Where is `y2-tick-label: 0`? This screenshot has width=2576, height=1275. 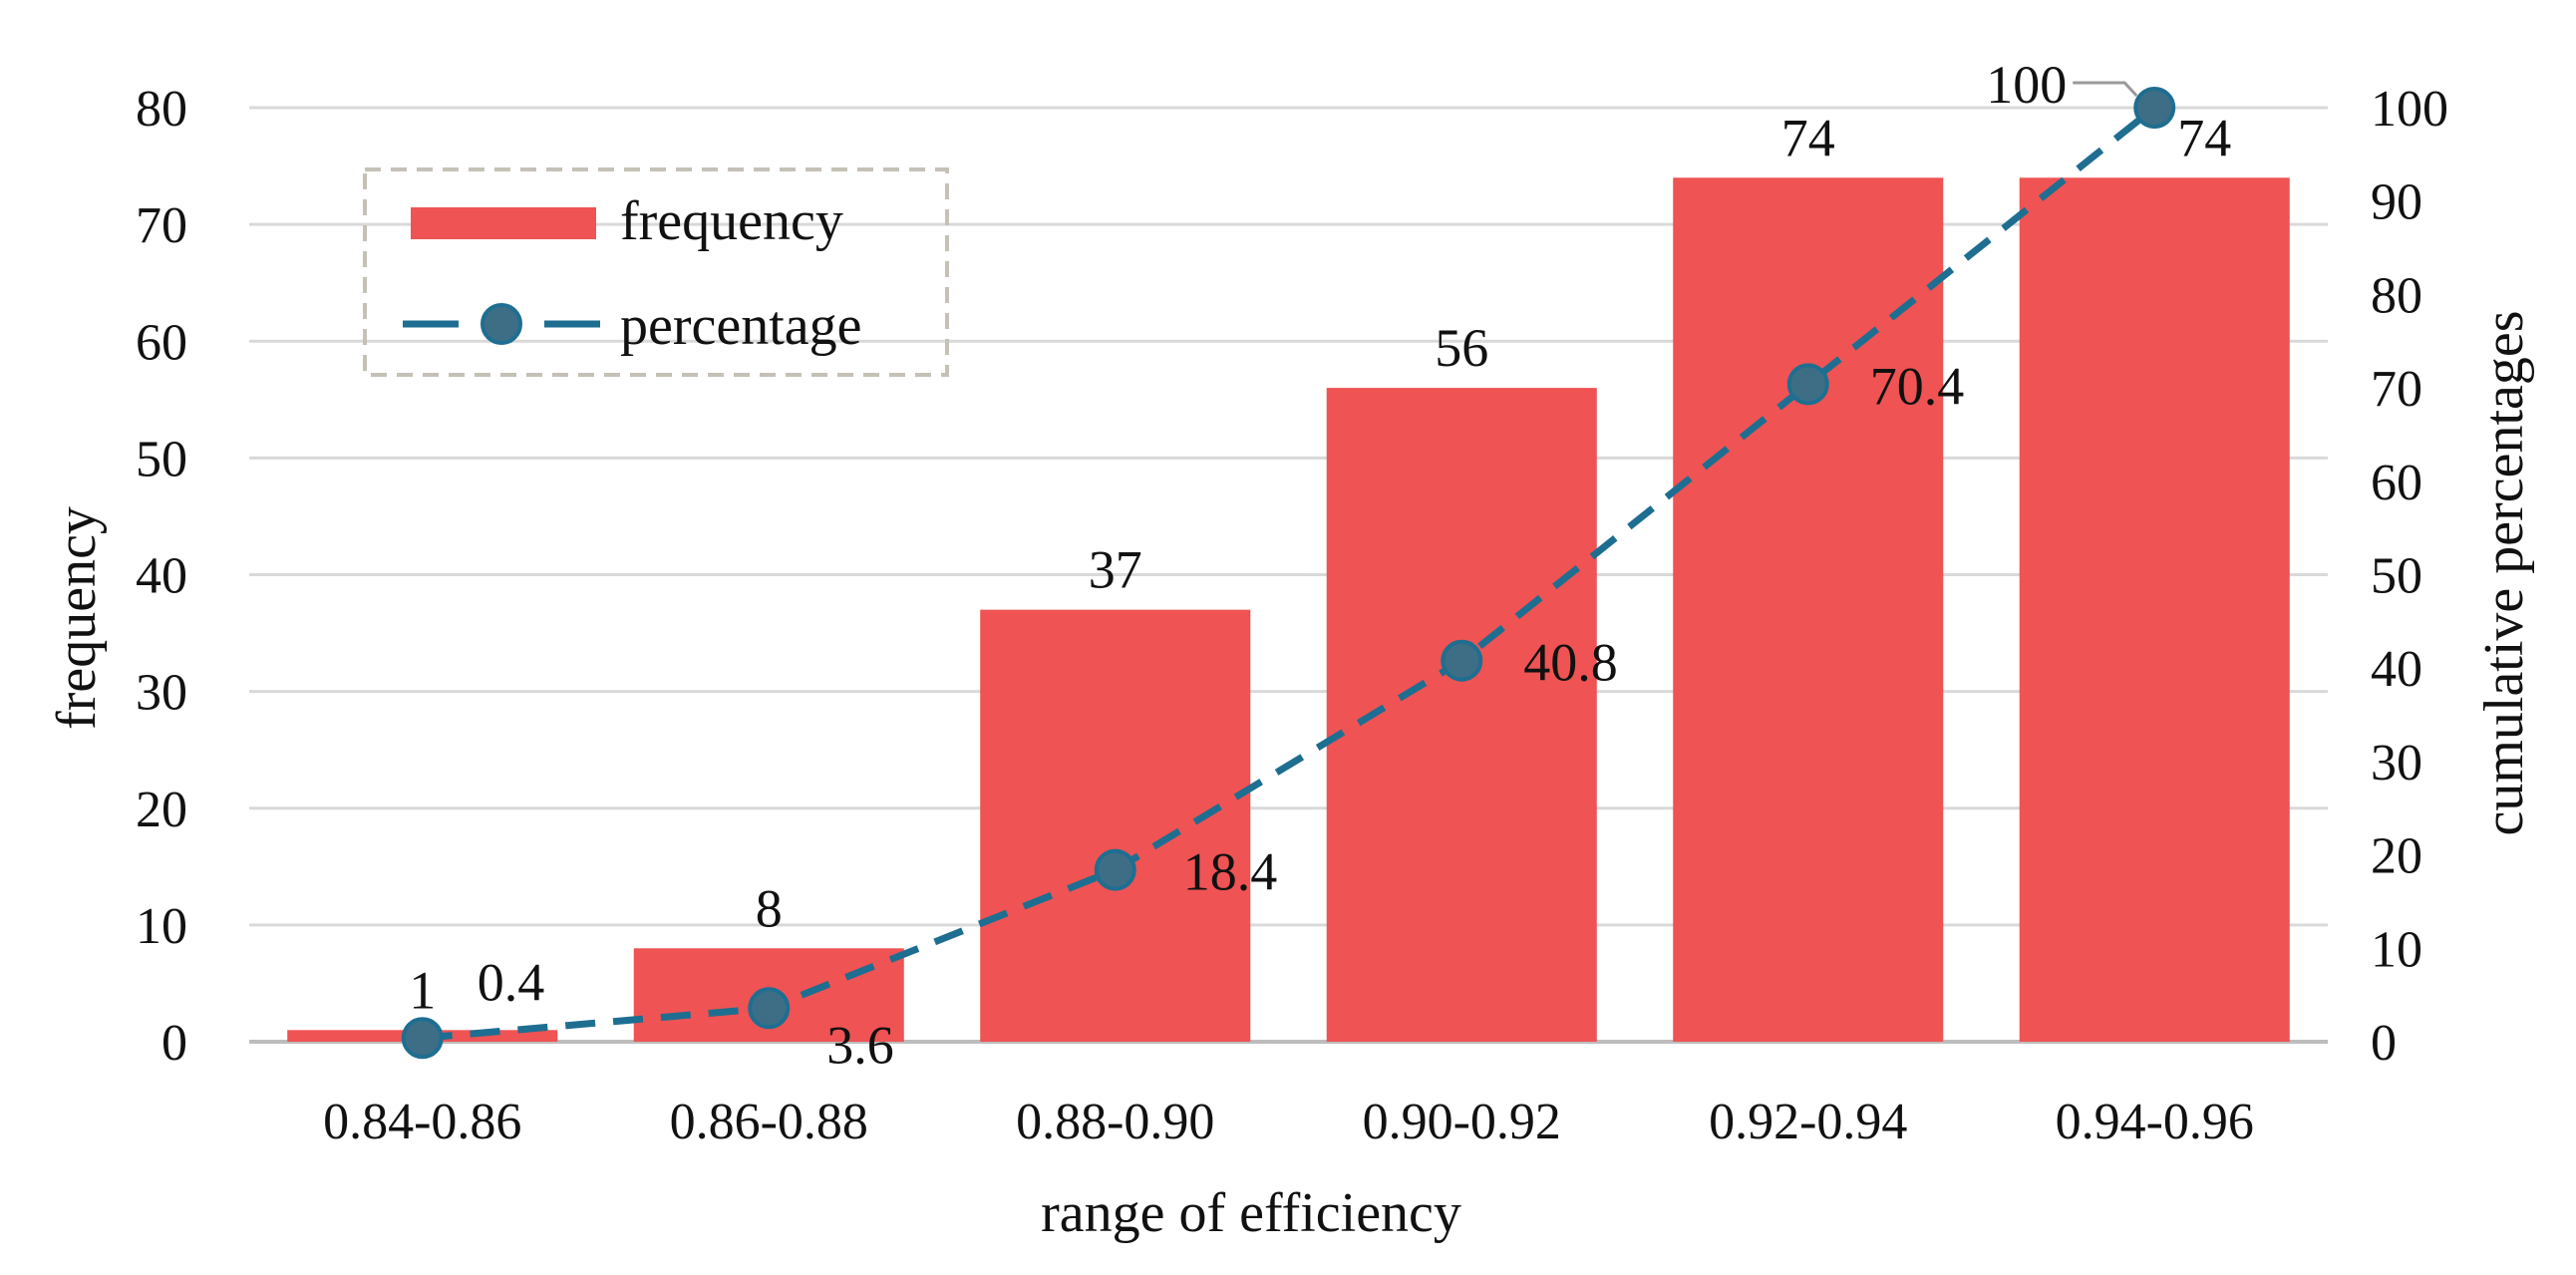
y2-tick-label: 0 is located at coordinates (2384, 1043).